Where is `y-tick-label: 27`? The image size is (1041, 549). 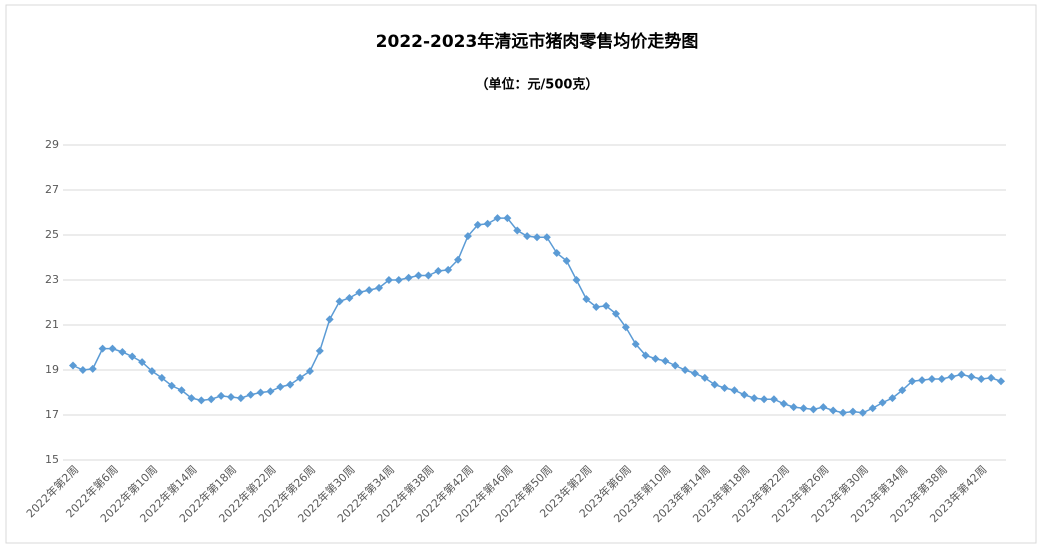
y-tick-label: 27 is located at coordinates (52, 189).